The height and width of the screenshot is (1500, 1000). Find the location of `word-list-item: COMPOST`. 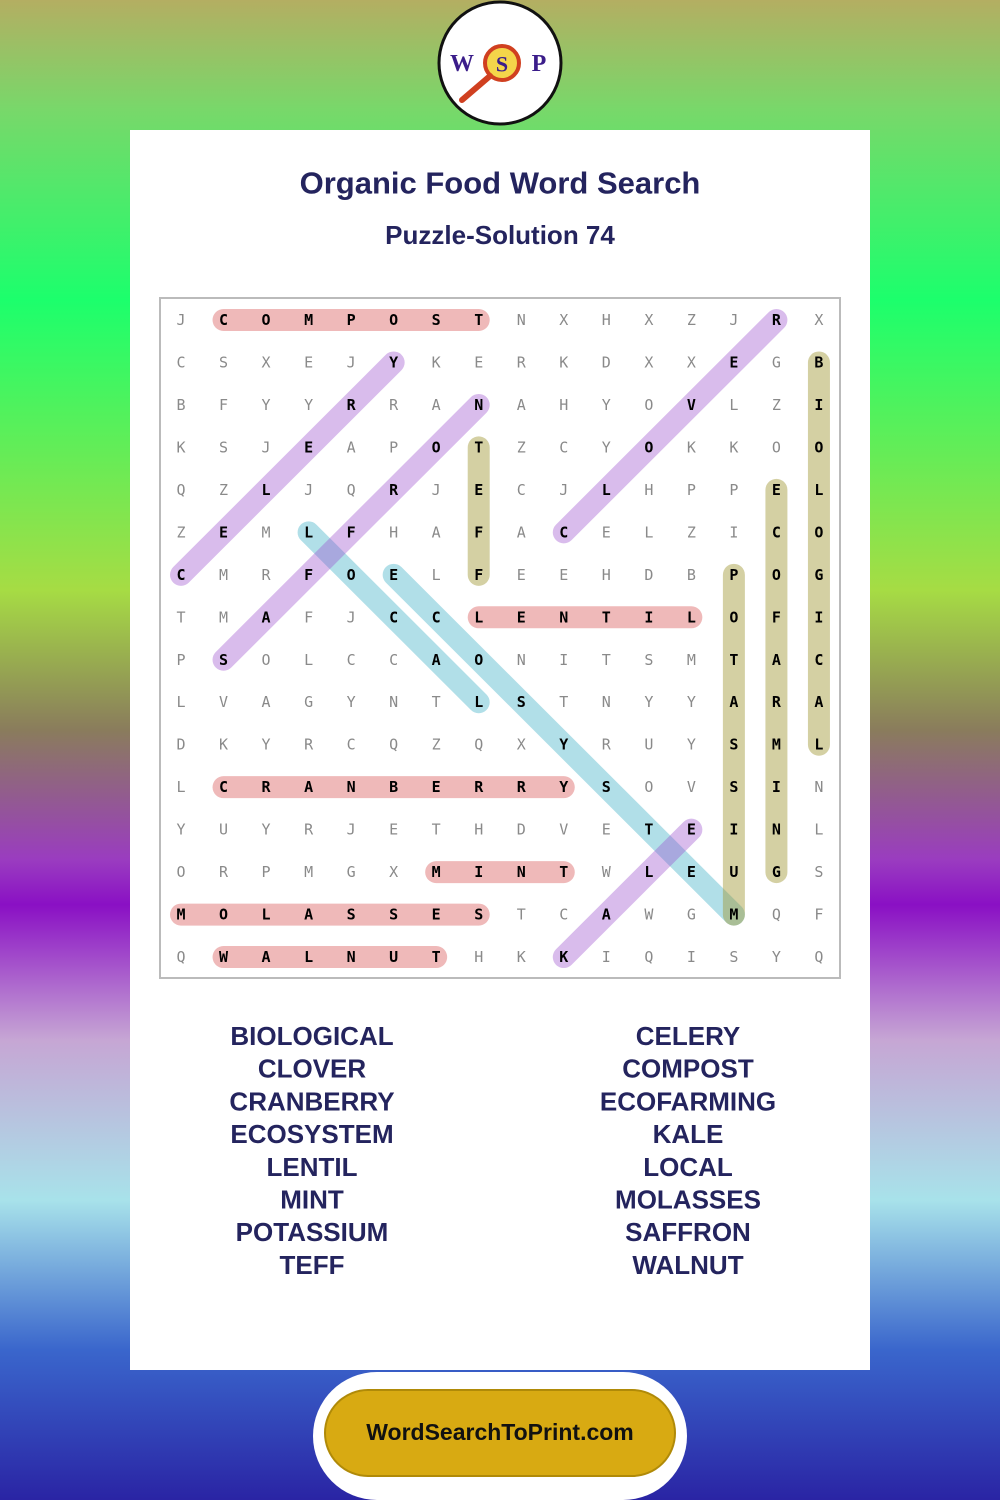

word-list-item: COMPOST is located at coordinates (688, 1069).